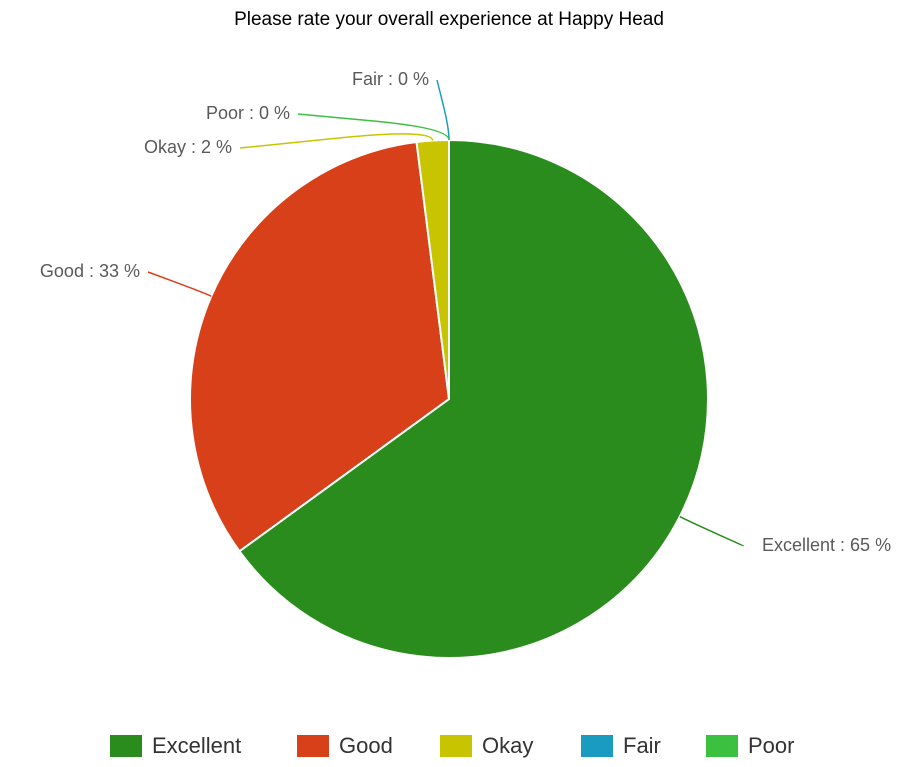  Describe the element at coordinates (771, 745) in the screenshot. I see `legend-label: Poor` at that location.